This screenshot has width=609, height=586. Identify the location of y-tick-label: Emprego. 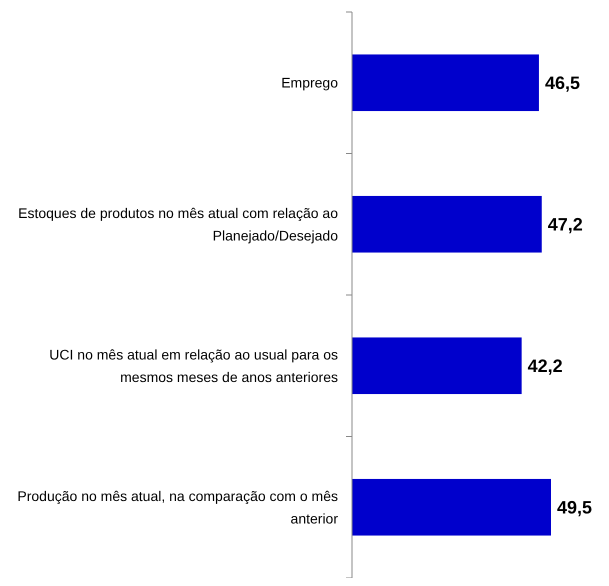
(309, 82).